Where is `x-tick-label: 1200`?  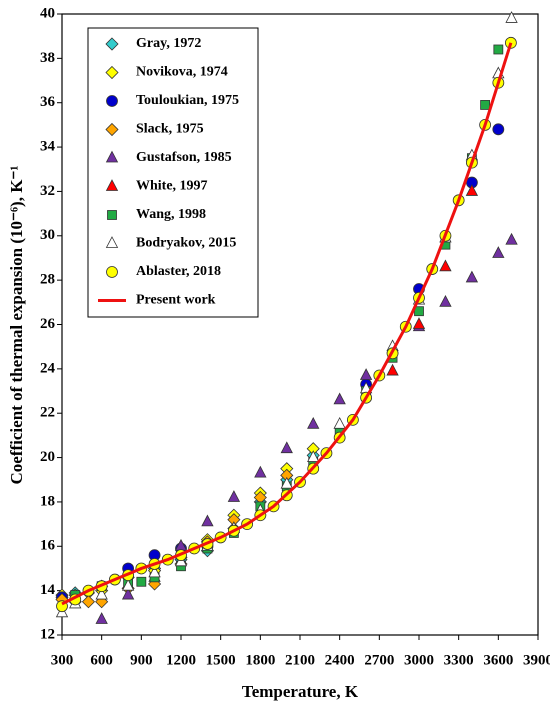
x-tick-label: 1200 is located at coordinates (181, 660).